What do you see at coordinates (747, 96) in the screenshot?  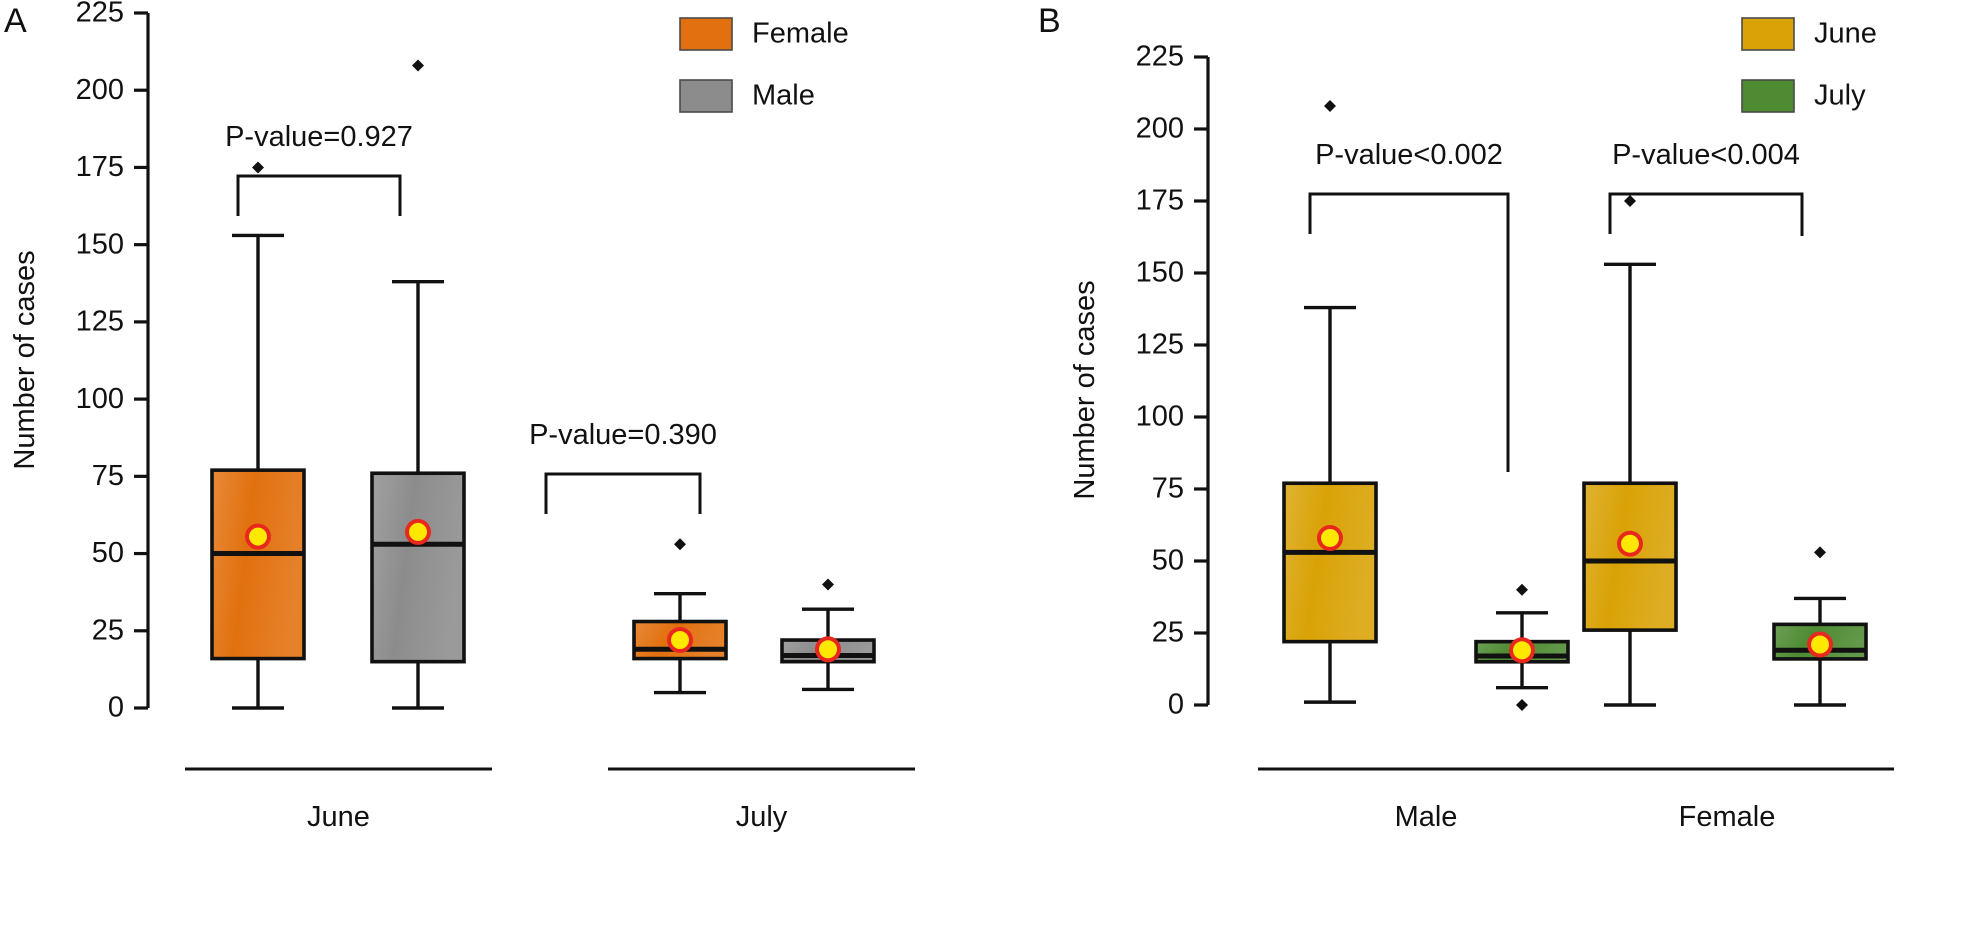 I see `legend-entry: Male` at bounding box center [747, 96].